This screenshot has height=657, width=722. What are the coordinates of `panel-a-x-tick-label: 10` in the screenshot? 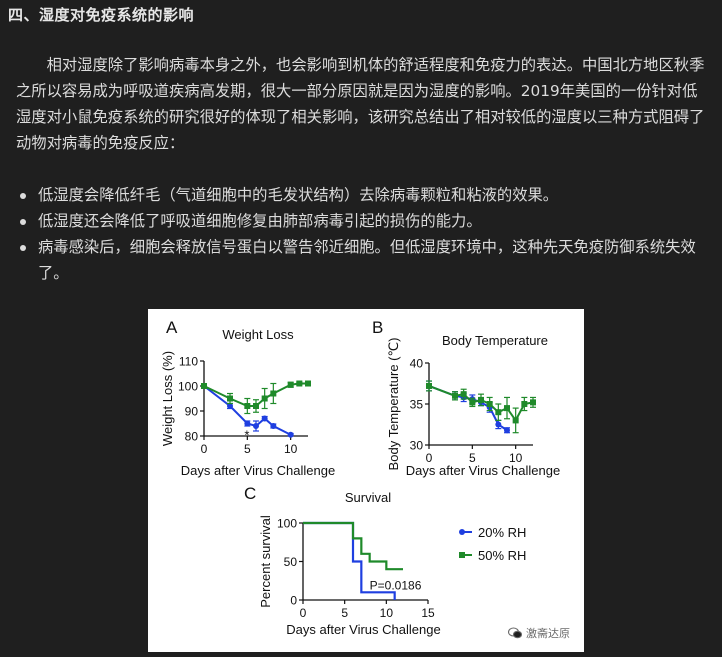 It's located at (291, 449).